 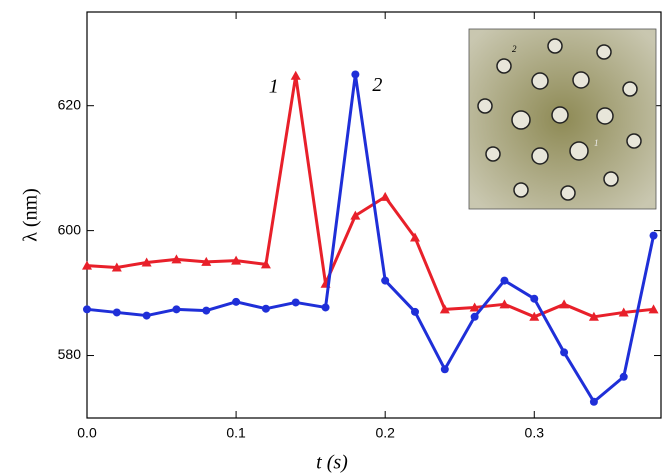 What do you see at coordinates (562, 119) in the screenshot?
I see `inset: 2 1` at bounding box center [562, 119].